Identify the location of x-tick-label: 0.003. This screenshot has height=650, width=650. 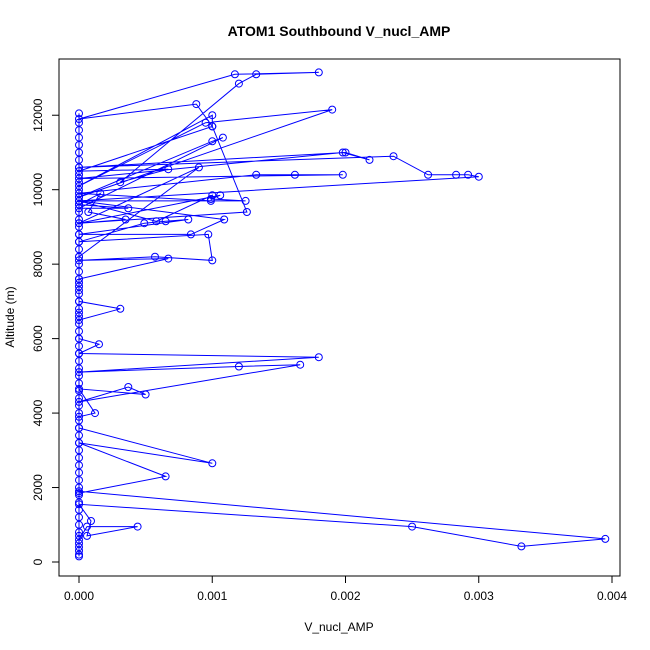
(479, 596).